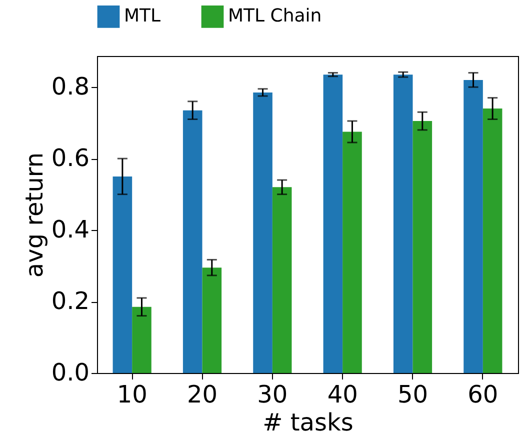 The height and width of the screenshot is (441, 524). What do you see at coordinates (342, 394) in the screenshot?
I see `x-tick-label: 40` at bounding box center [342, 394].